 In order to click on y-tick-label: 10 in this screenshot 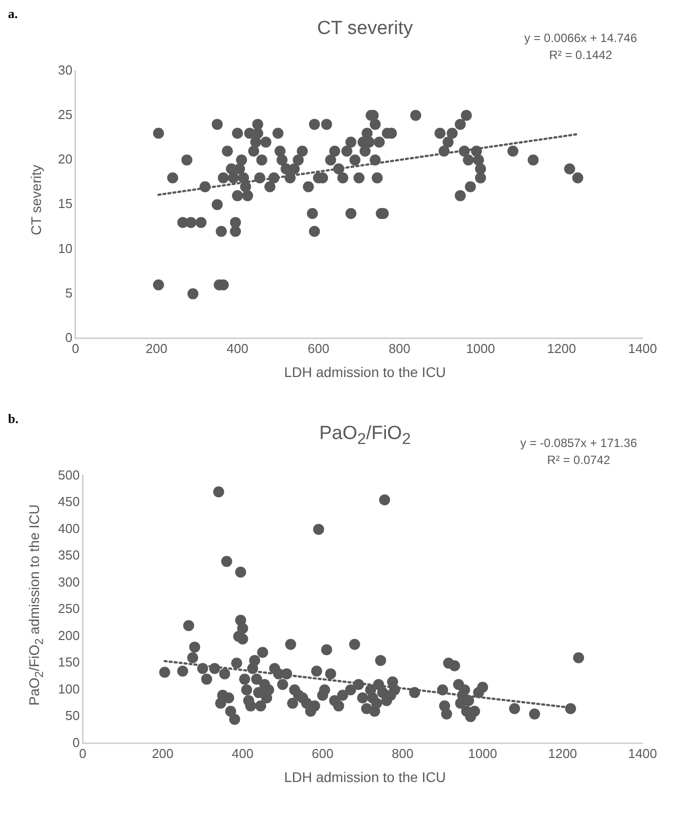, I will do `click(65, 248)`.